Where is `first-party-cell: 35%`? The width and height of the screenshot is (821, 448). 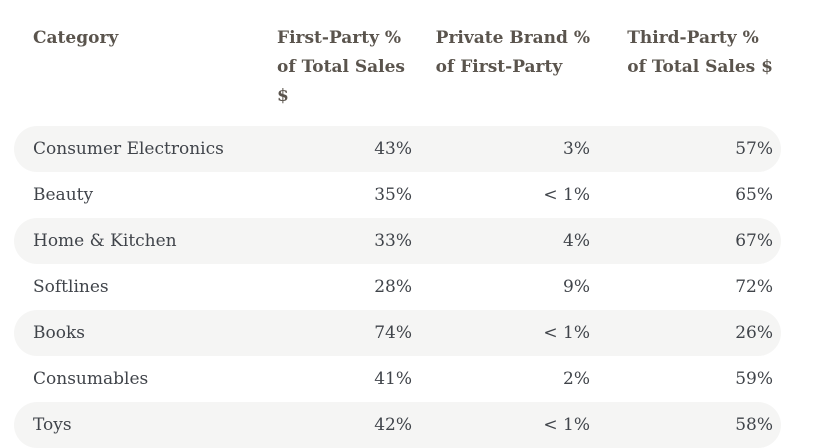 first-party-cell: 35% is located at coordinates (393, 195).